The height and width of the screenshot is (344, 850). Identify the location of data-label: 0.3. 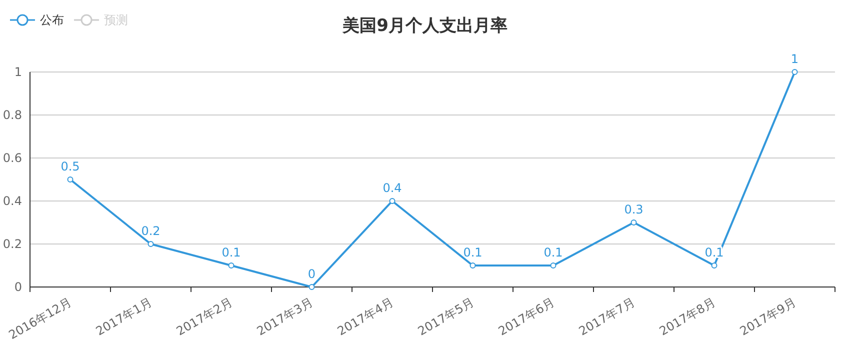
(634, 209).